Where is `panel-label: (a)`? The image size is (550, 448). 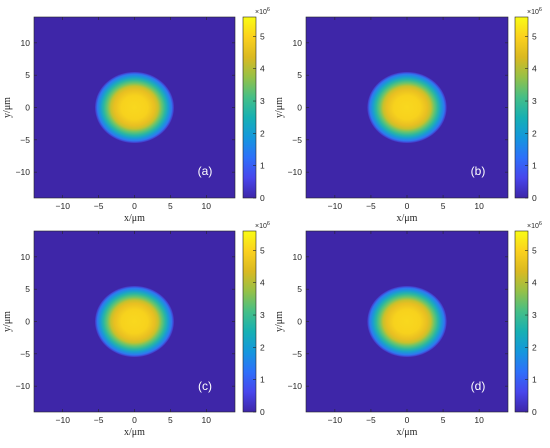 panel-label: (a) is located at coordinates (205, 171).